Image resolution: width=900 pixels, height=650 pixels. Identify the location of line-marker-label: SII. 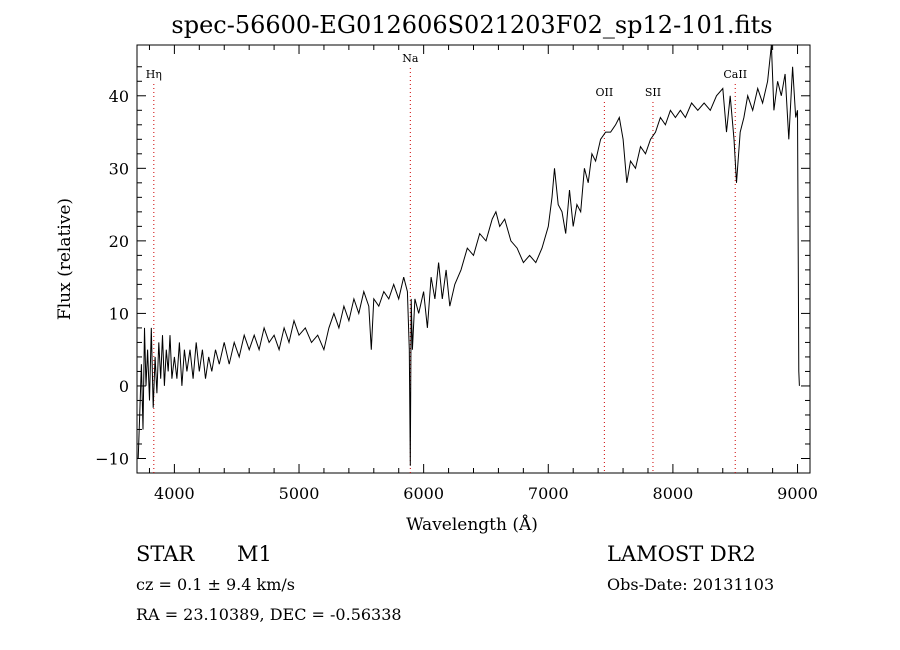
(653, 92).